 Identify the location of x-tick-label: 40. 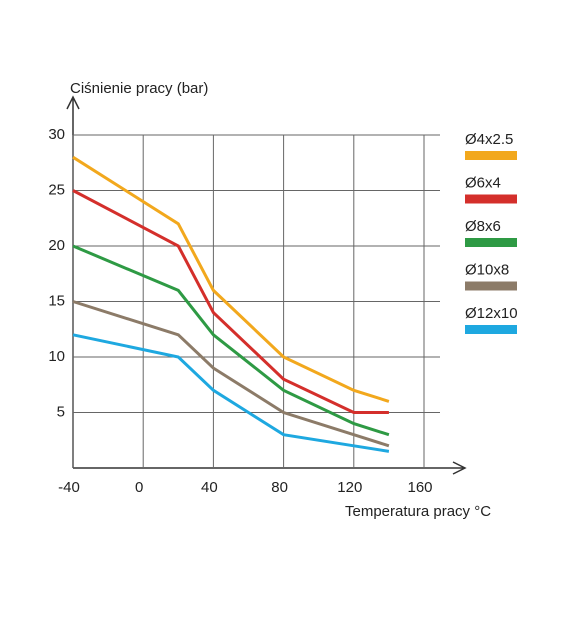
(209, 487).